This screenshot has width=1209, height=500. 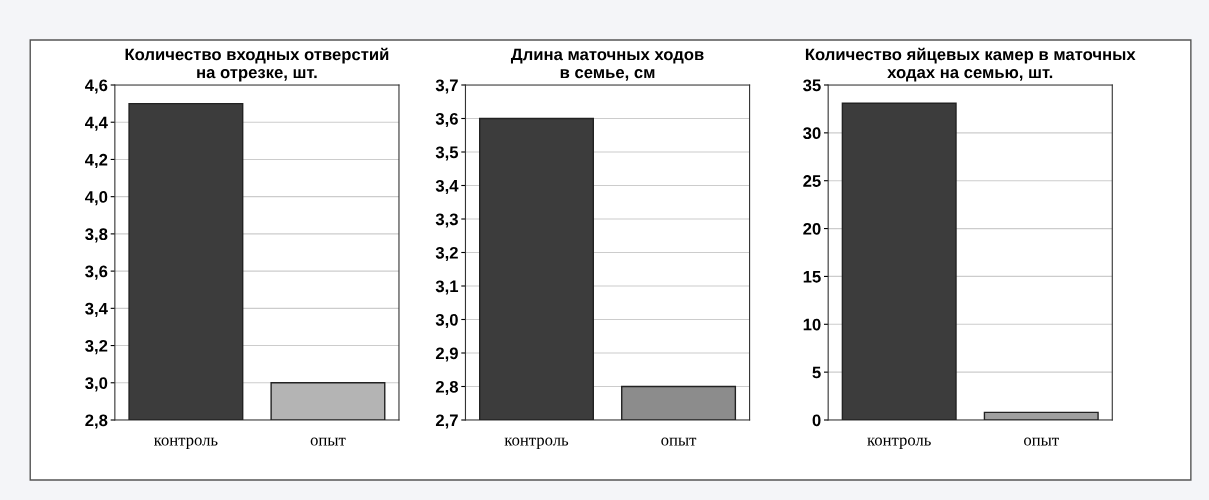 I want to click on y-tick-label: 2,7, so click(x=446, y=421).